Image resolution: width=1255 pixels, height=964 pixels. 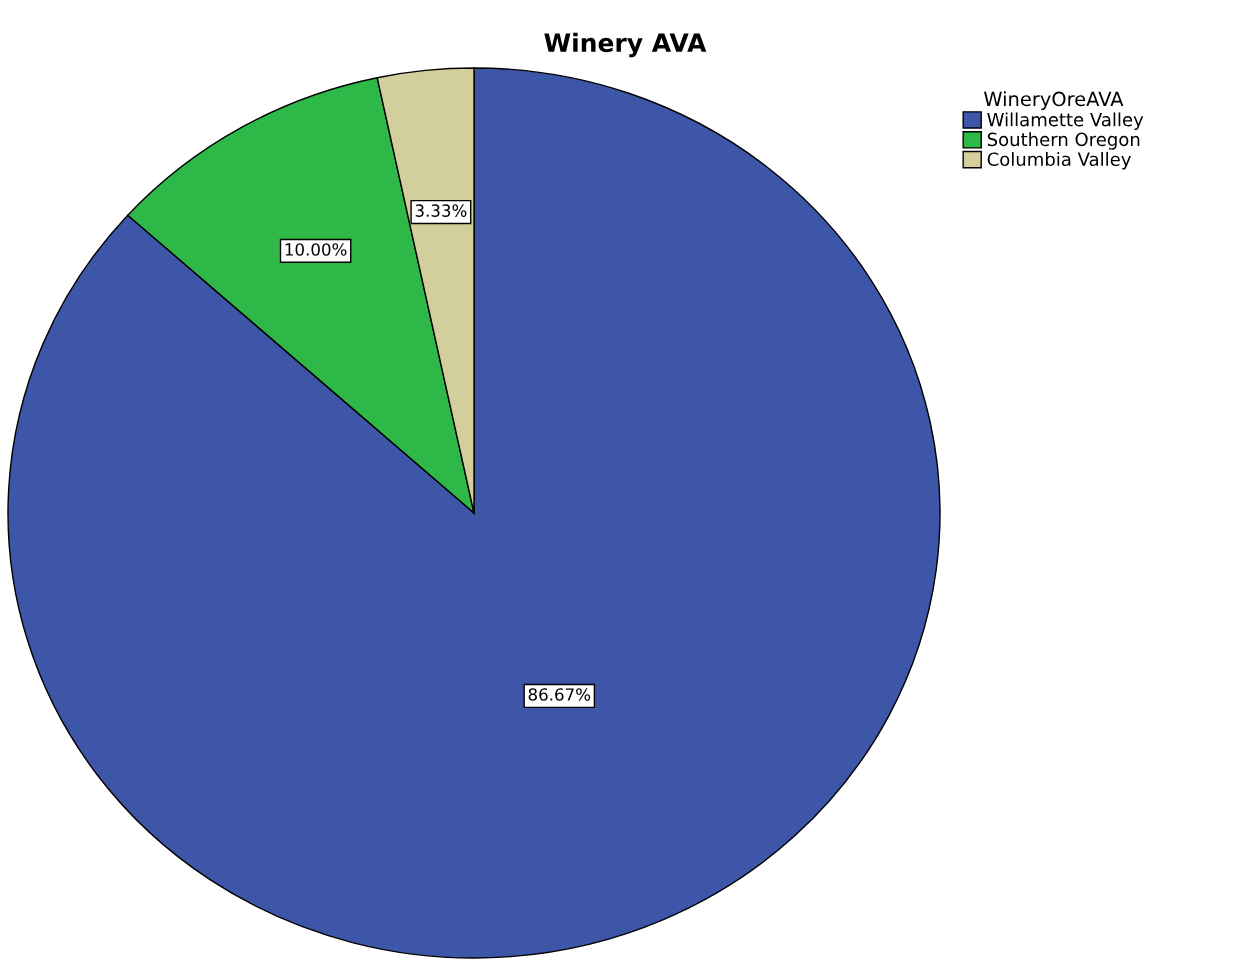 I want to click on legend-label: Willamette Valley, so click(x=1065, y=121).